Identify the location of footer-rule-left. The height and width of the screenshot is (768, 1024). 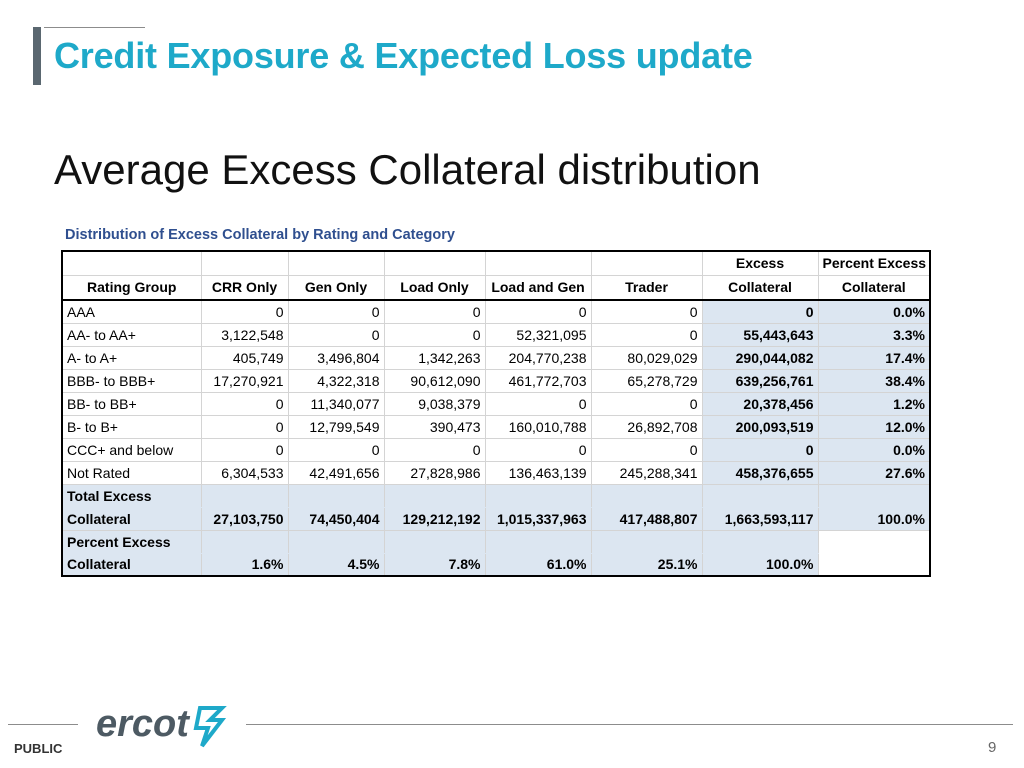
(43, 724).